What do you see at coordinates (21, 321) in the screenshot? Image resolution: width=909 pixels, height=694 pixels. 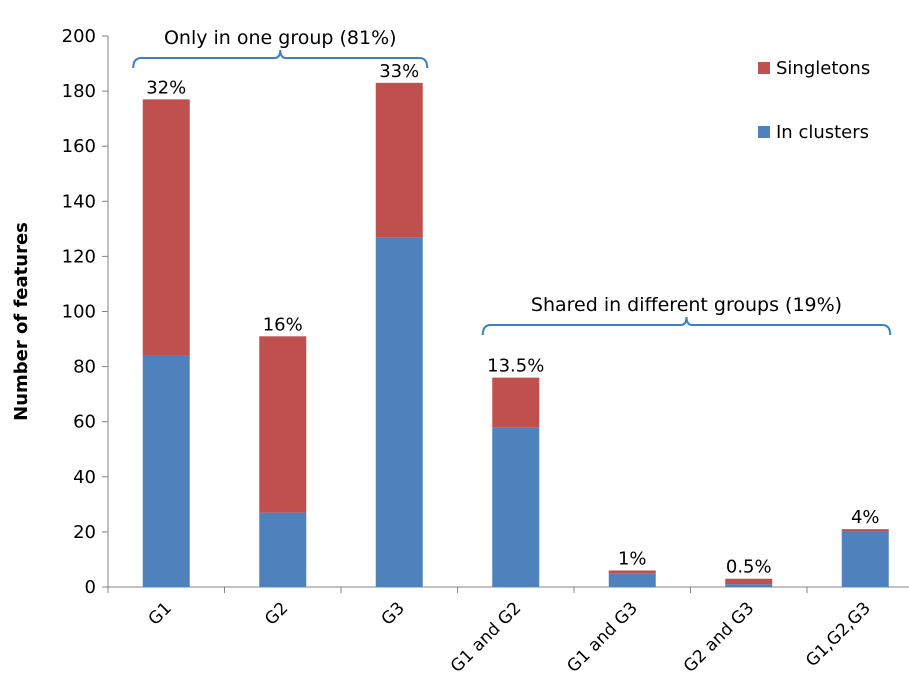 I see `y-axis-label: Number of features` at bounding box center [21, 321].